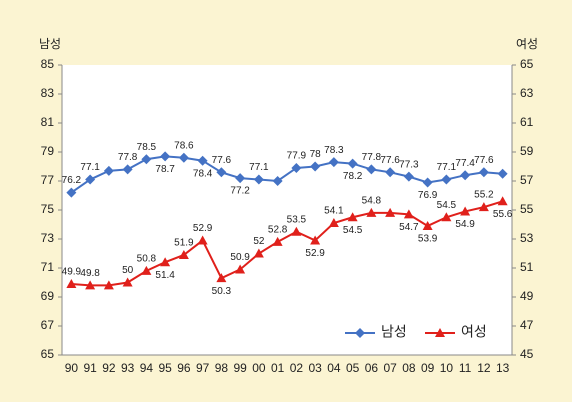 The height and width of the screenshot is (407, 572). What do you see at coordinates (353, 368) in the screenshot?
I see `x-tick-label: 05` at bounding box center [353, 368].